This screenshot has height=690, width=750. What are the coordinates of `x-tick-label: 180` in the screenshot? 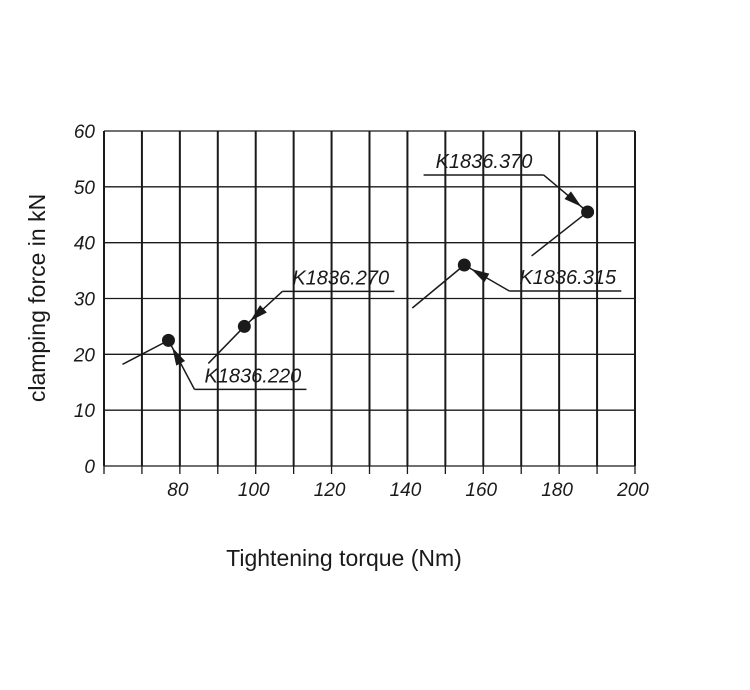 It's located at (557, 490).